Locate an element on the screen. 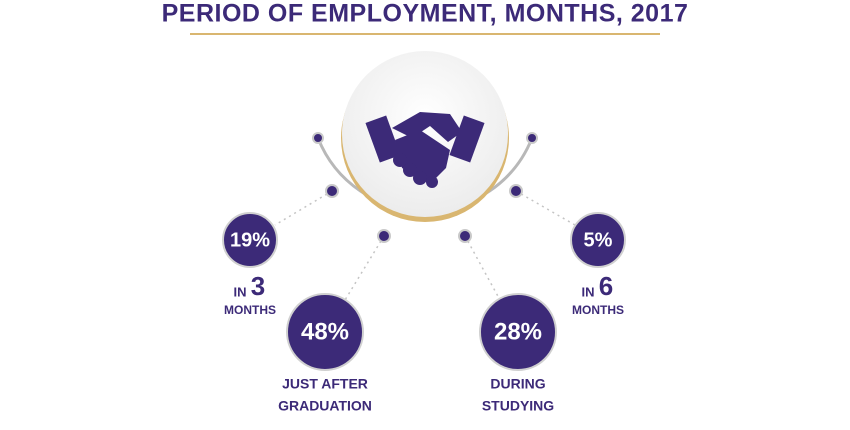 The height and width of the screenshot is (430, 850). percent: 28% is located at coordinates (518, 331).